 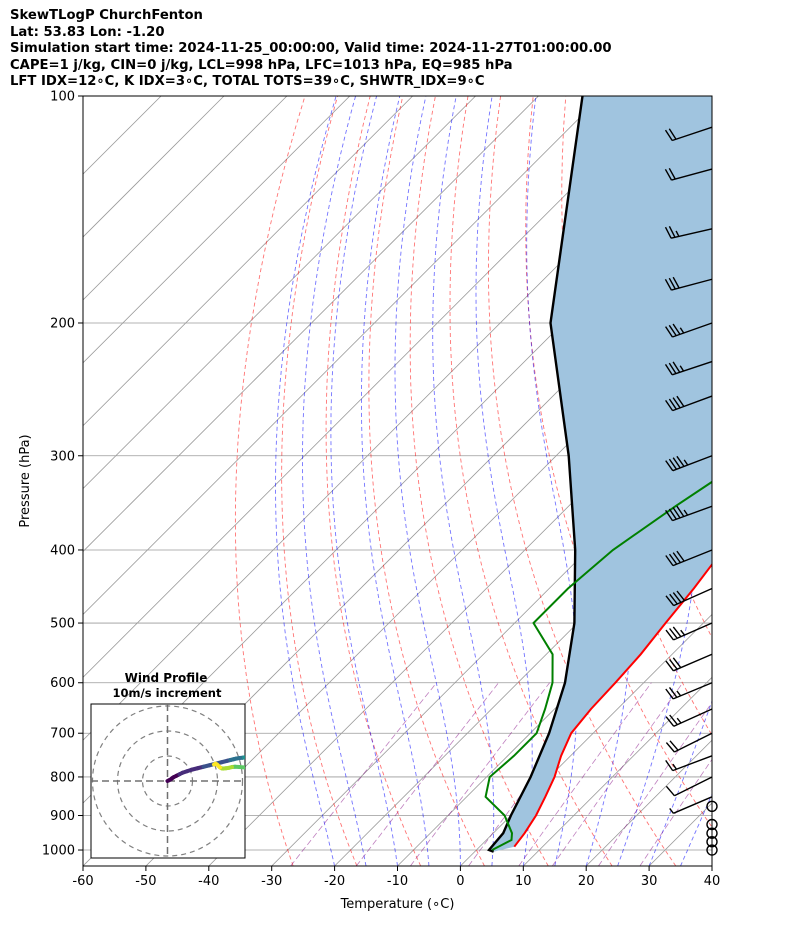 I want to click on x-tick-label: -20, so click(x=334, y=881).